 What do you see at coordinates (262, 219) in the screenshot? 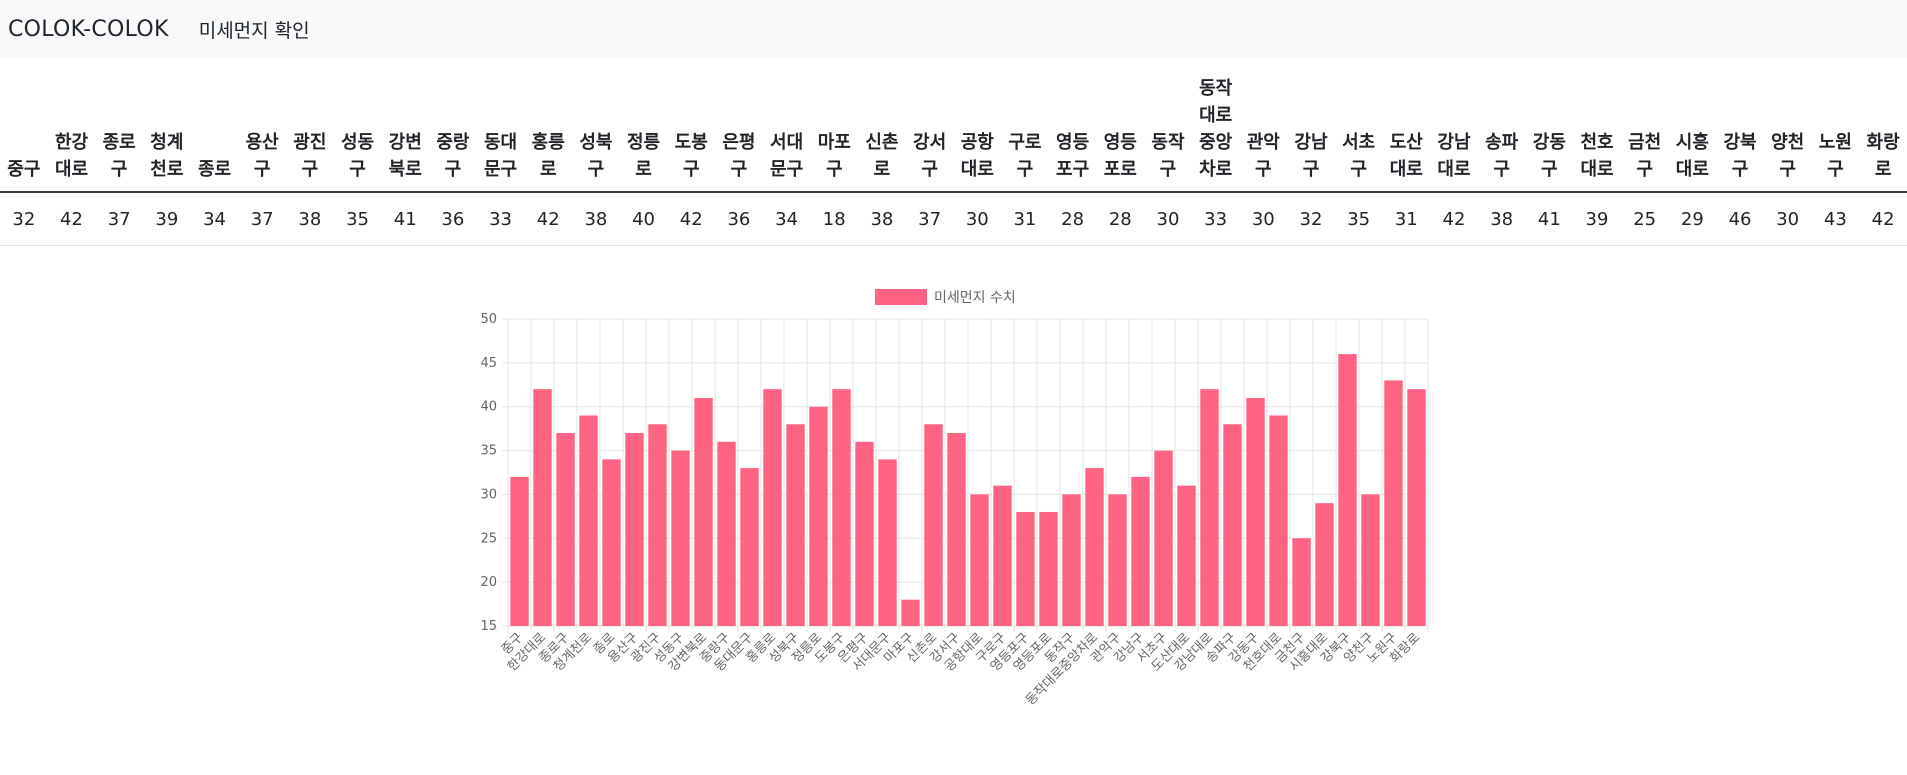
I see `table-cell: 37` at bounding box center [262, 219].